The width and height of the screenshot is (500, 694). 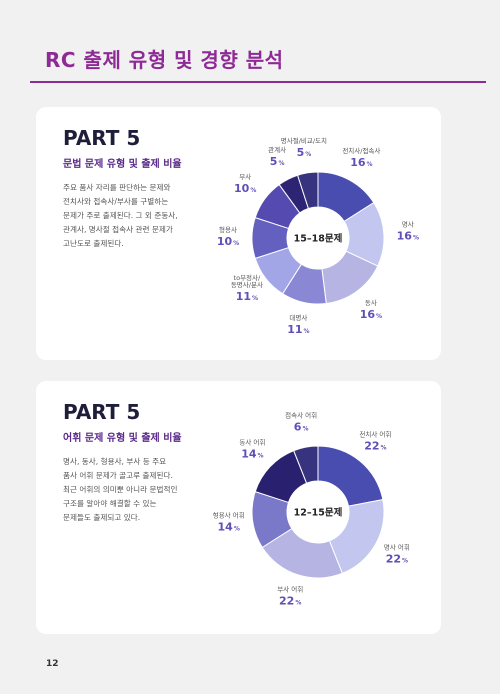 I want to click on body-line: 문제들도 출제되고 있다., so click(x=102, y=517).